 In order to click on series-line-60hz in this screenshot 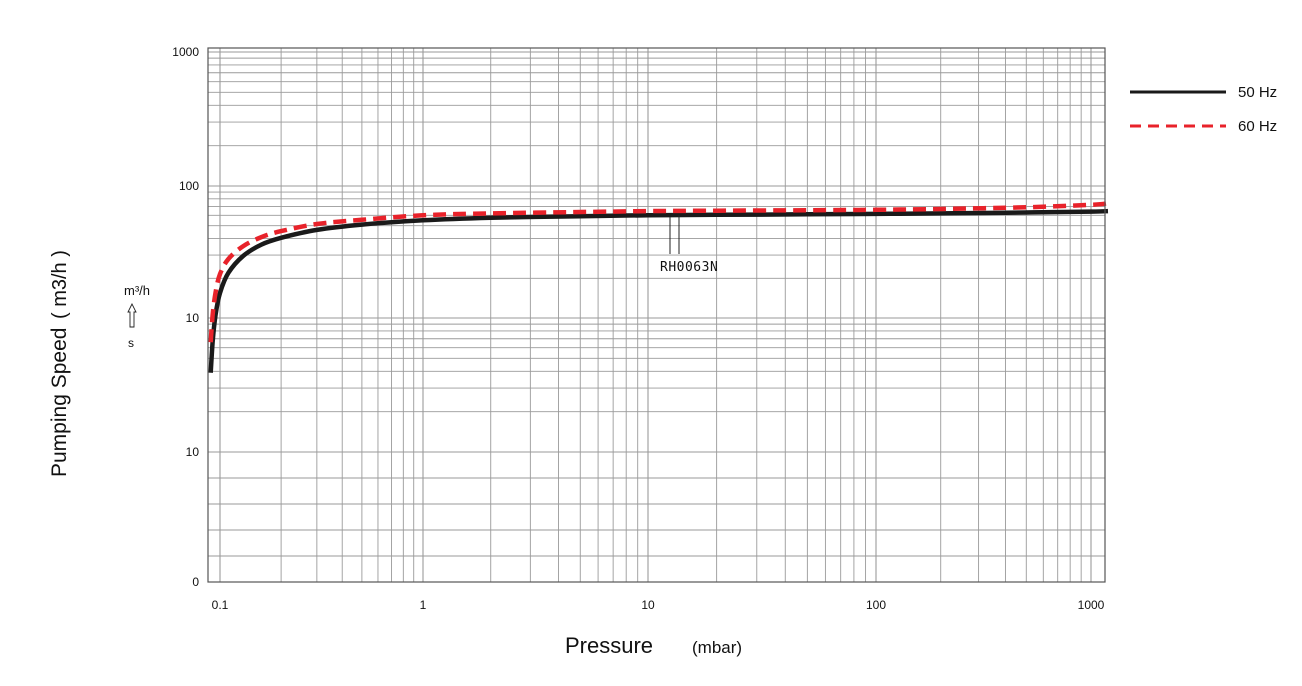, I will do `click(658, 272)`.